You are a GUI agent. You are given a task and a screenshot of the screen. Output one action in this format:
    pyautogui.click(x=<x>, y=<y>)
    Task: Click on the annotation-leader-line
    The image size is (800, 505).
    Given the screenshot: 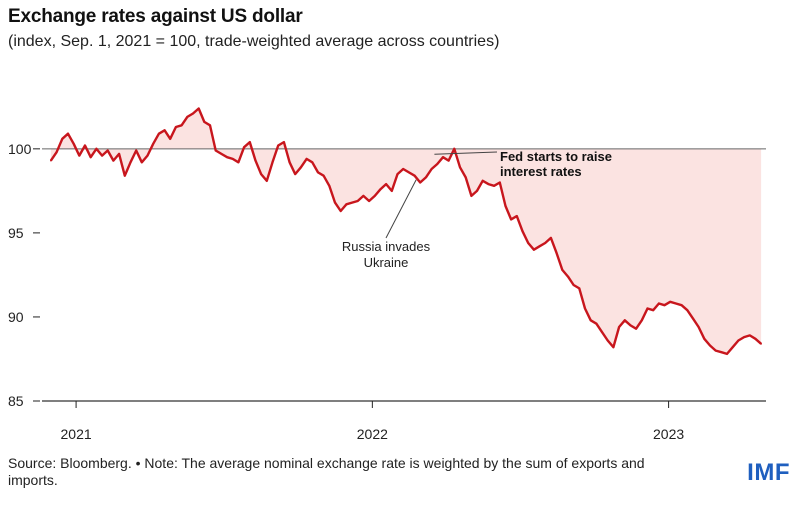 What is the action you would take?
    pyautogui.click(x=466, y=153)
    